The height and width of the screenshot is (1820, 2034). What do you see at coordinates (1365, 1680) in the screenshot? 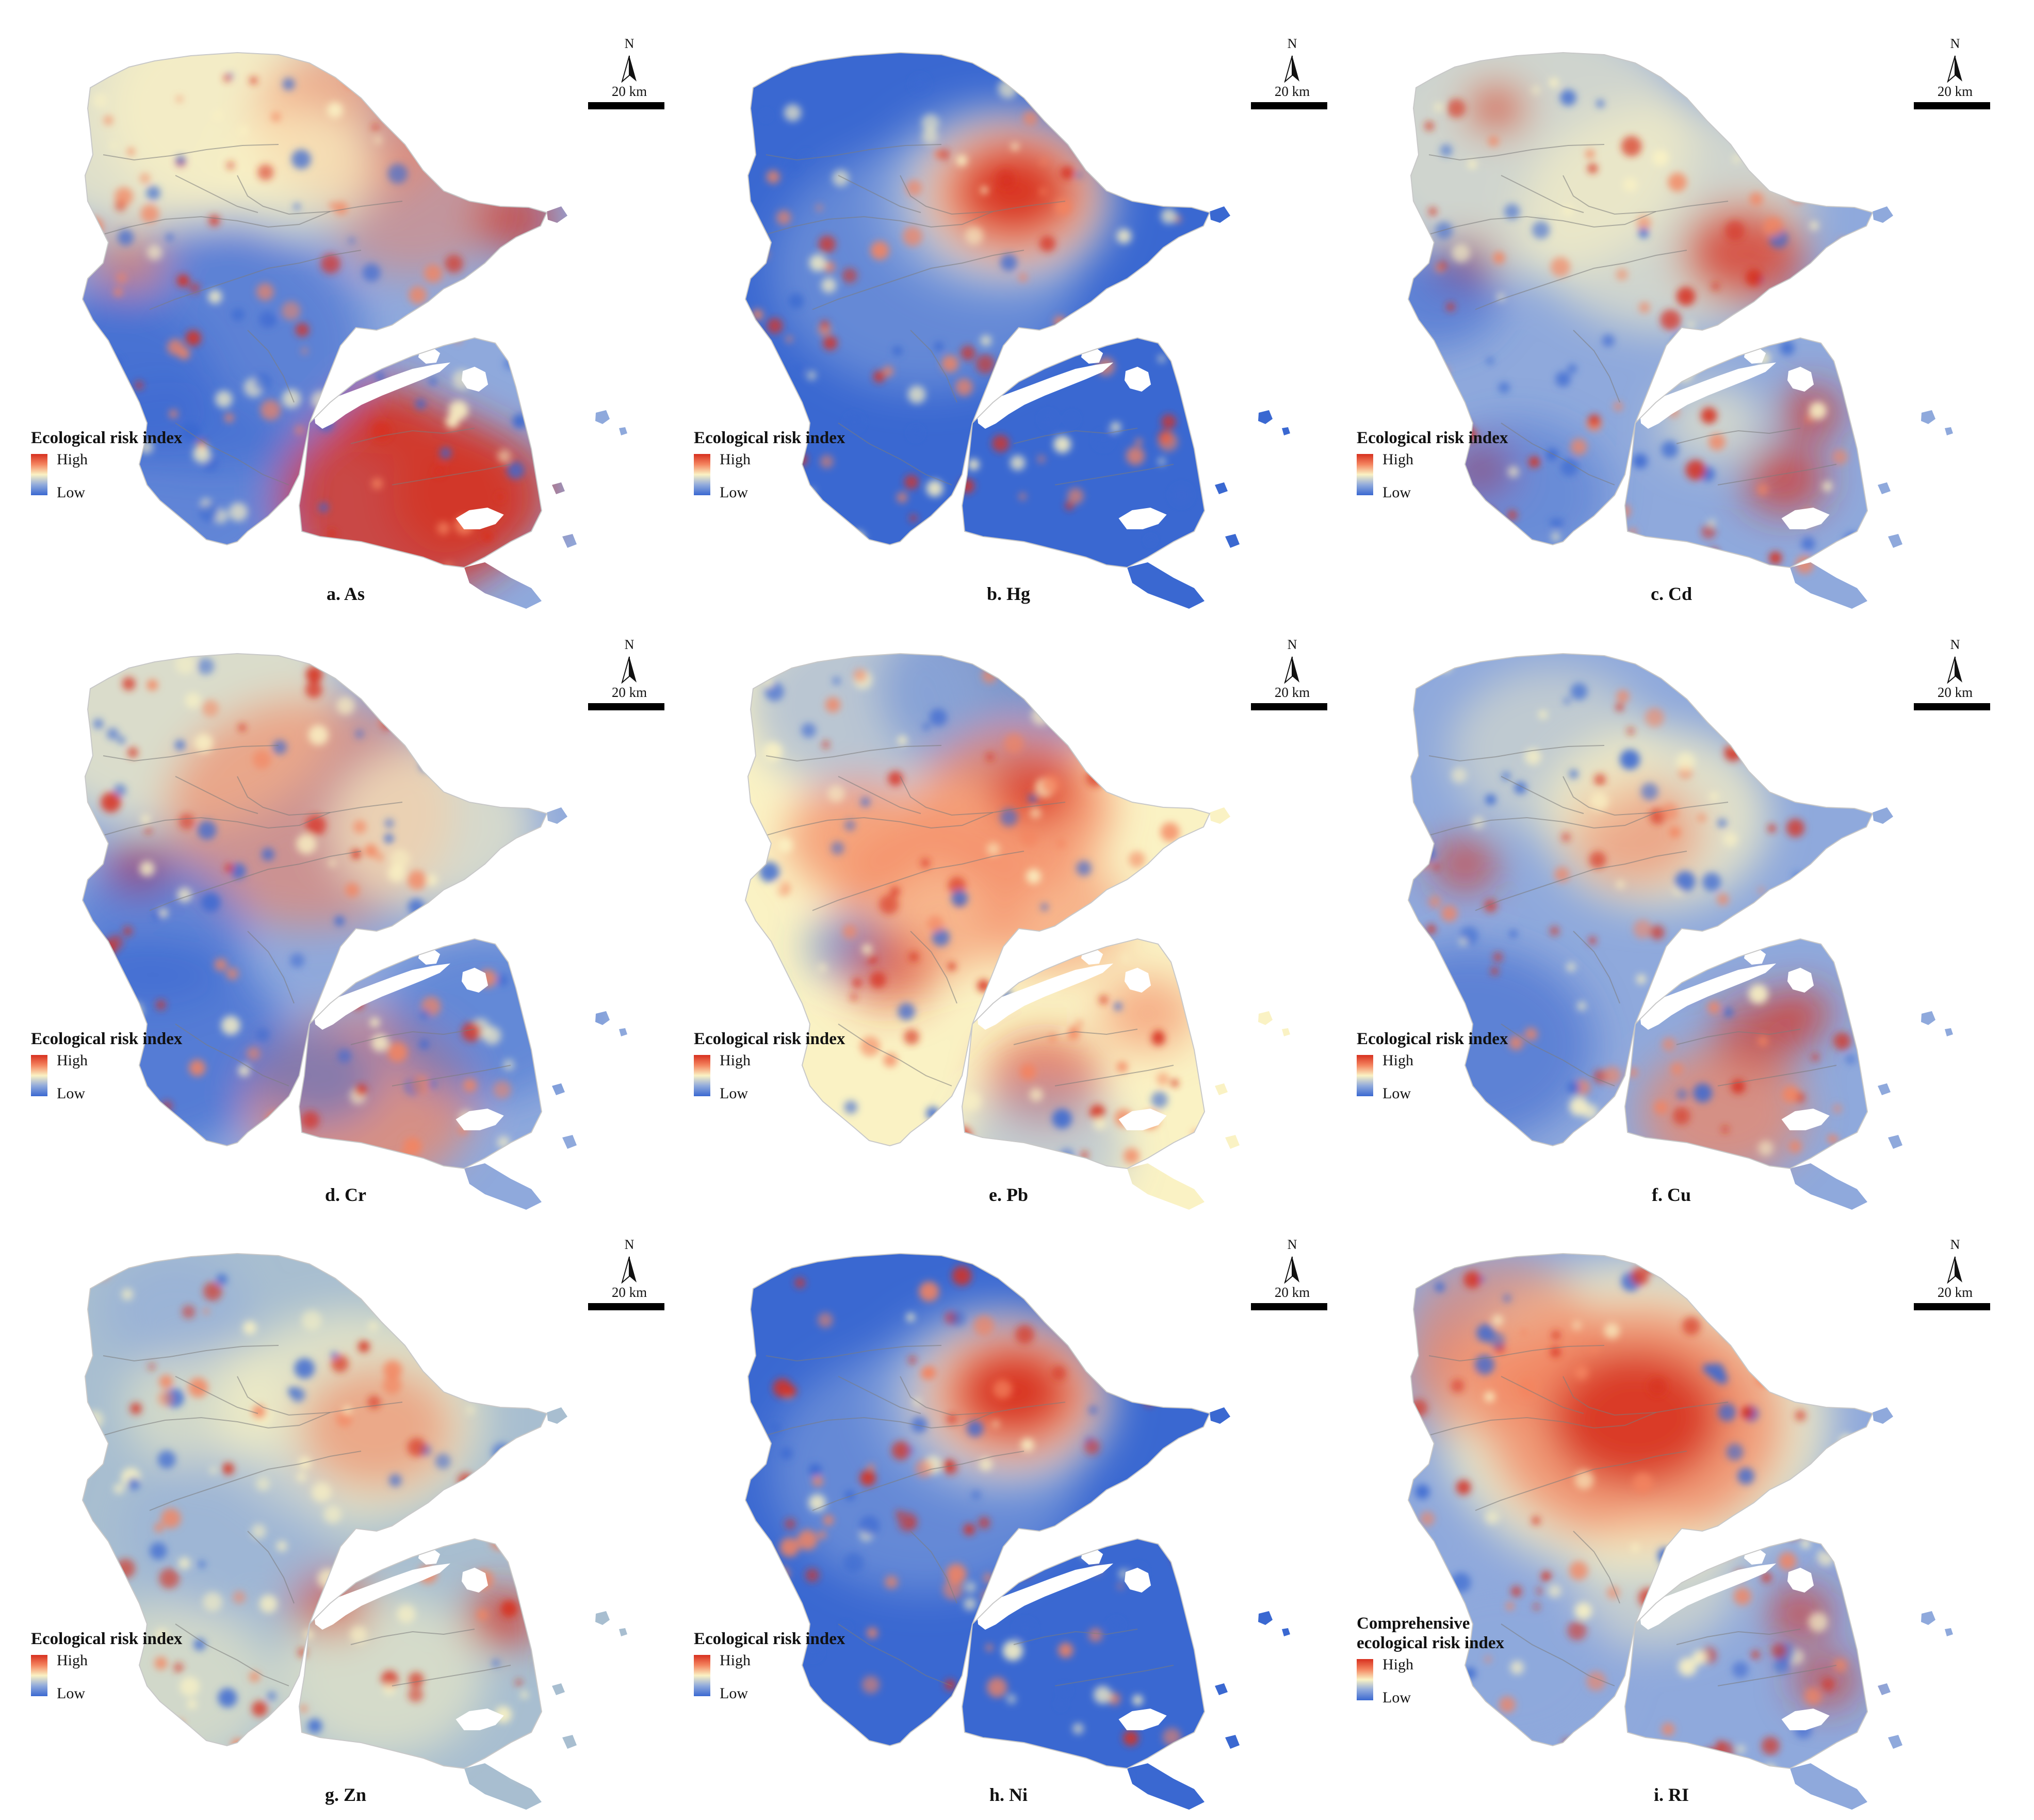
I see `legend-color-ramp` at bounding box center [1365, 1680].